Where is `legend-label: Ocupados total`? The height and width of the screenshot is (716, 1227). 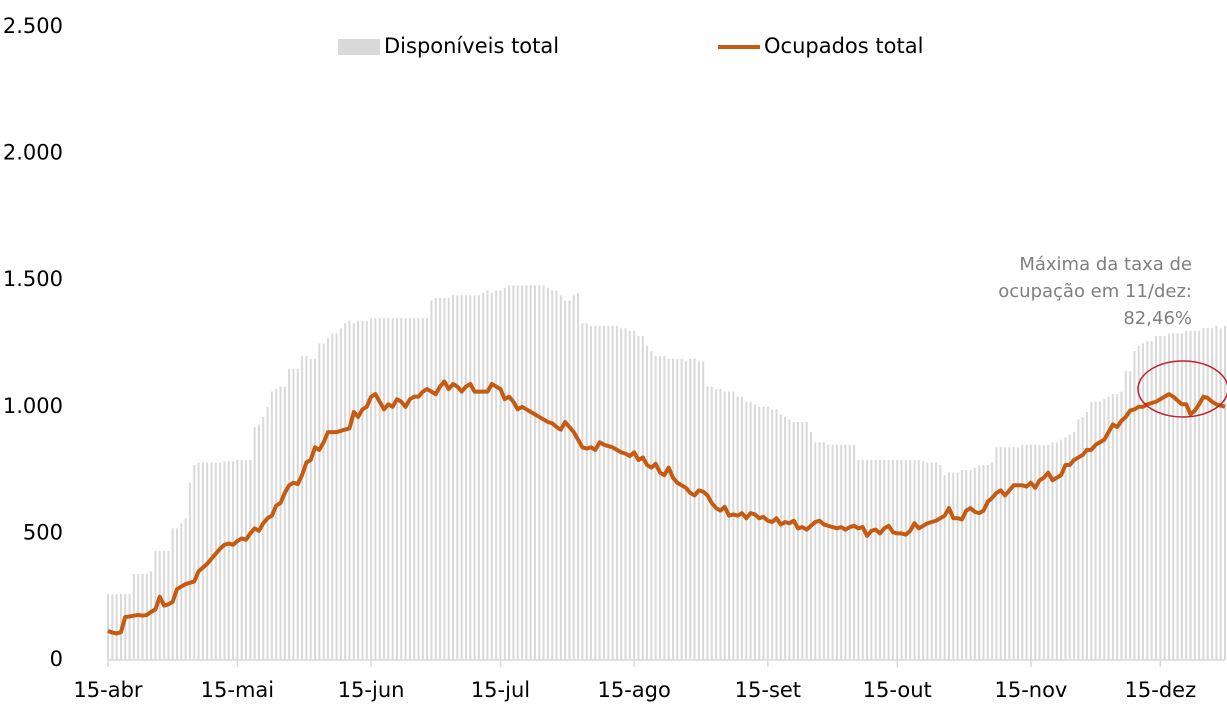
legend-label: Ocupados total is located at coordinates (843, 46).